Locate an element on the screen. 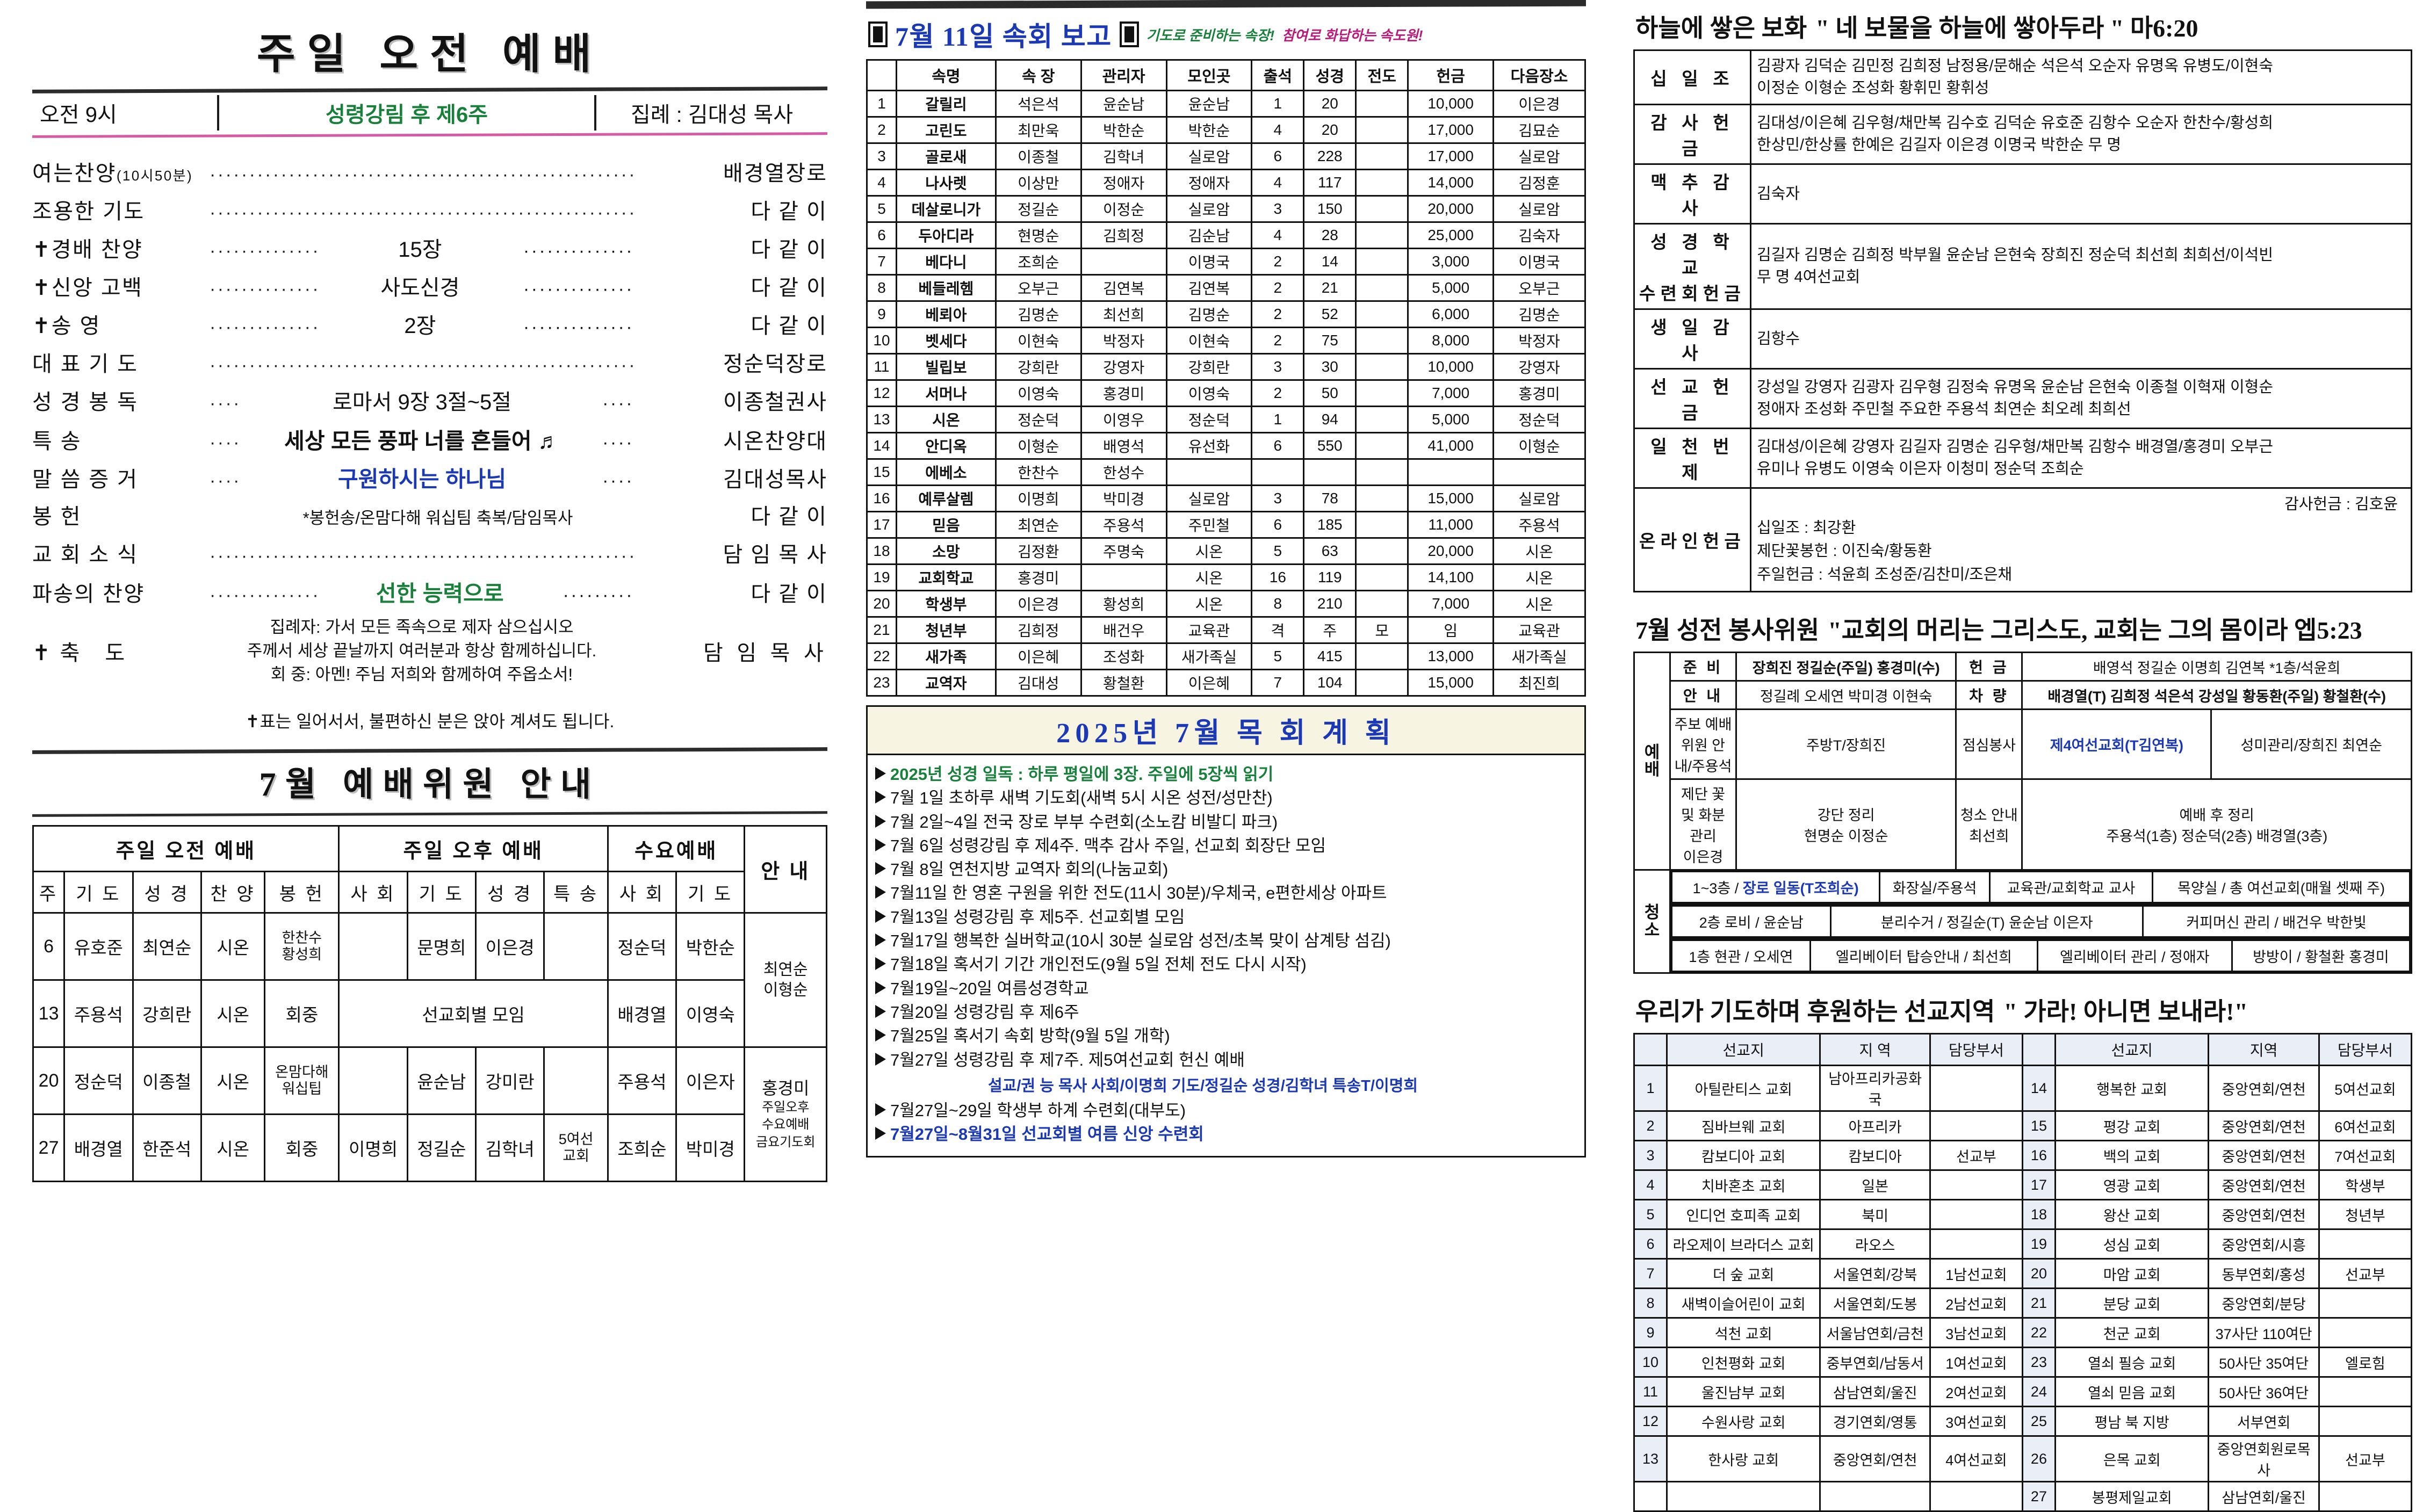 The height and width of the screenshot is (1512, 2430). plan-item: 7월27일~8월31일 선교회별 여름 신앙 수련회 is located at coordinates (1226, 1134).